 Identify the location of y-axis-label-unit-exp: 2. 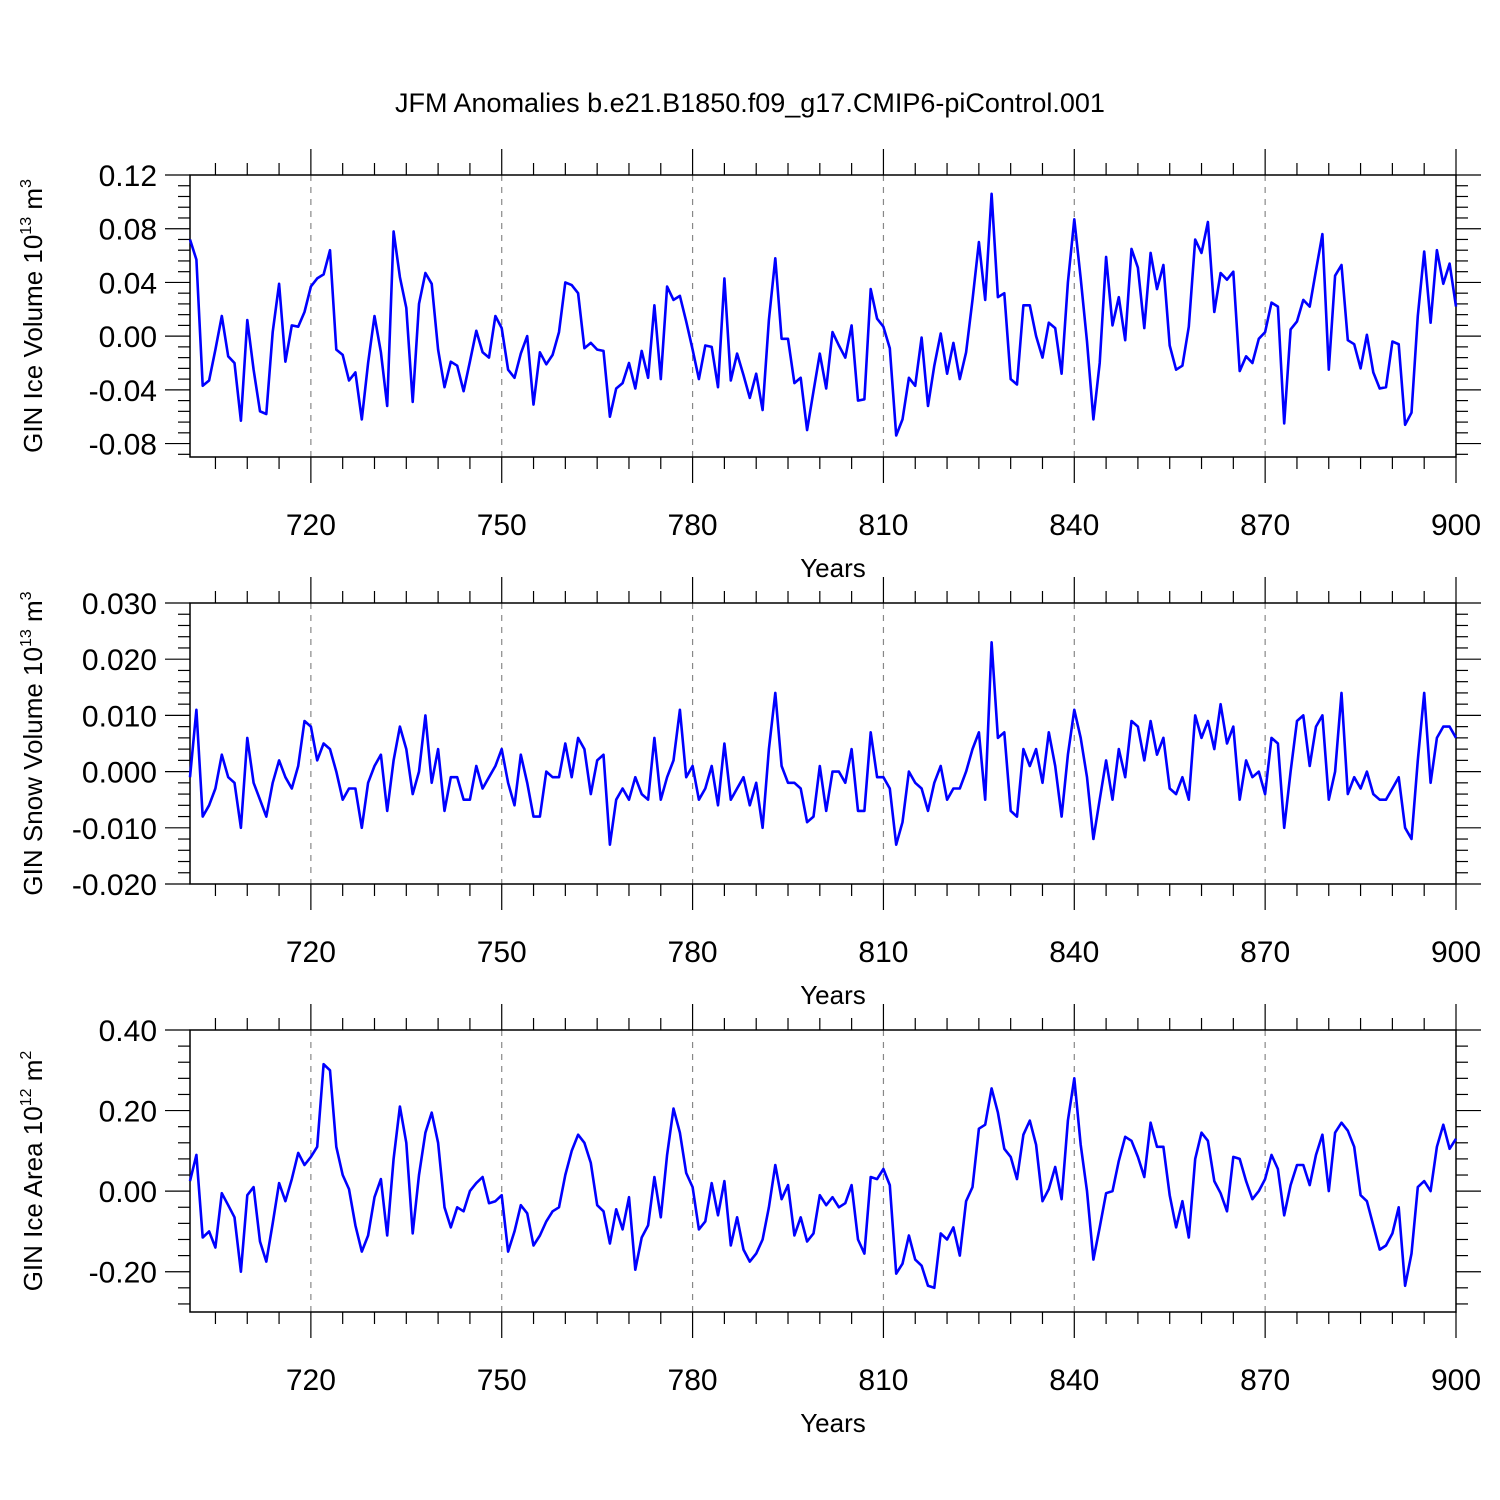
(26, 1055).